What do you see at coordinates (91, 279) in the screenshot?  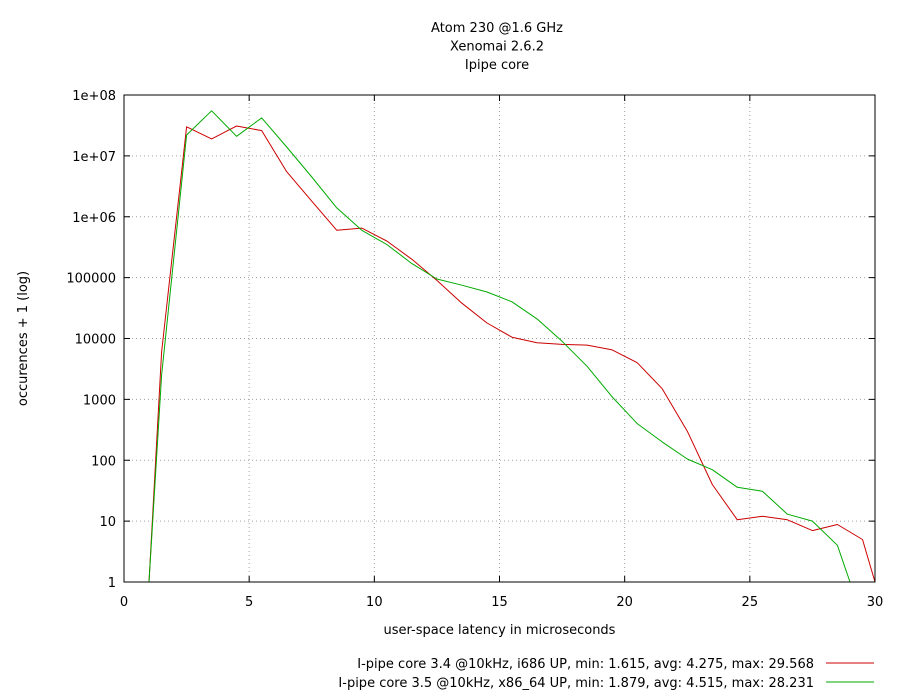 I see `y-tick-label: 100000` at bounding box center [91, 279].